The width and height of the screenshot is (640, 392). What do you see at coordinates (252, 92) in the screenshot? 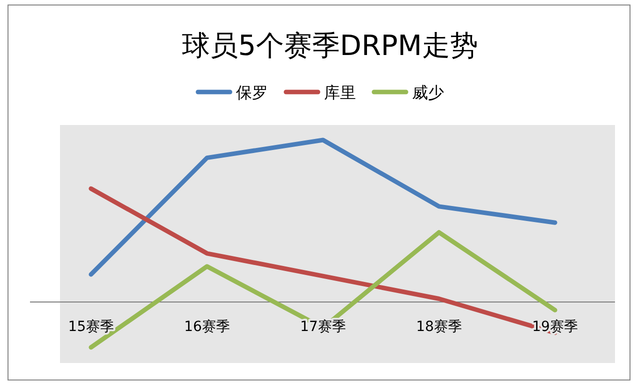
I see `legend-label: 保罗` at bounding box center [252, 92].